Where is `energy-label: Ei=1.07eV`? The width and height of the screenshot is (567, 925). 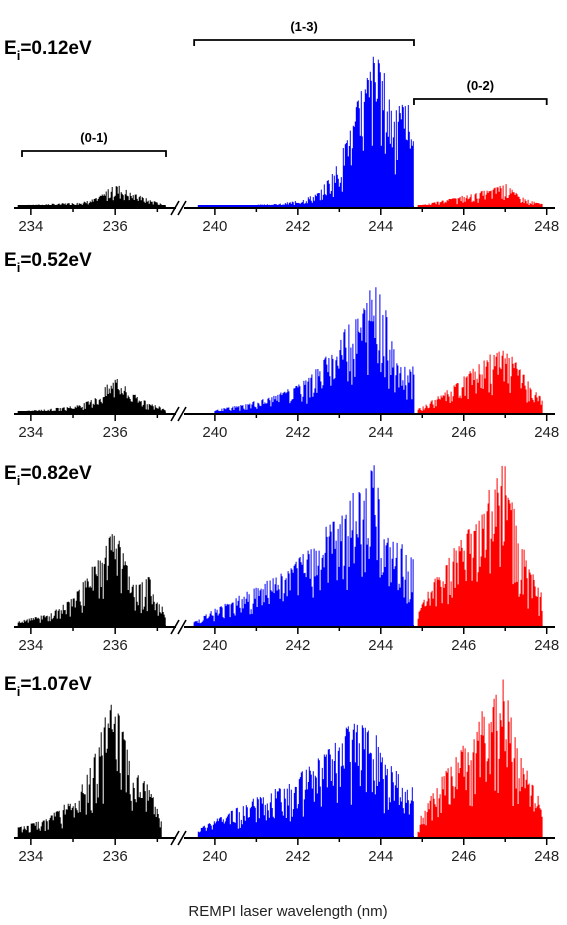
energy-label: Ei=1.07eV is located at coordinates (48, 686).